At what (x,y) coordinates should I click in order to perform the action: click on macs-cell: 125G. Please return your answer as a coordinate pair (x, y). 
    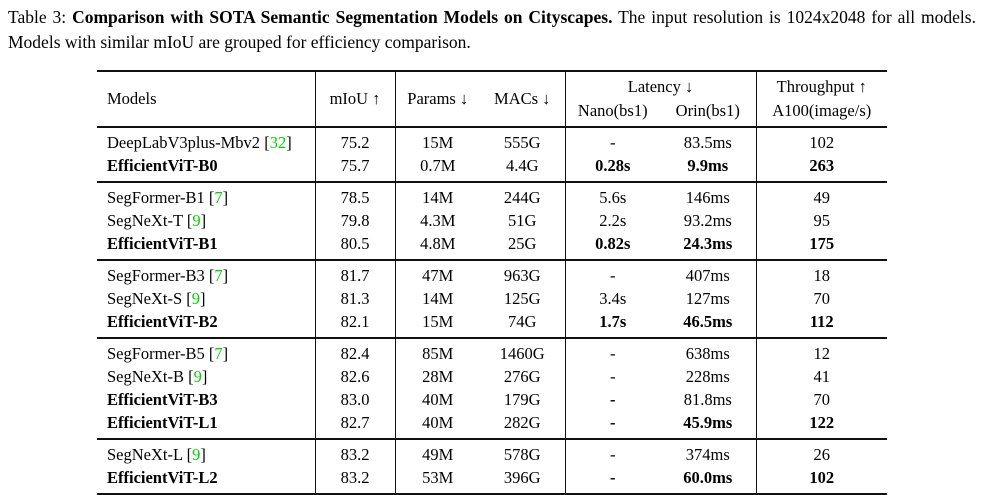
    Looking at the image, I should click on (523, 298).